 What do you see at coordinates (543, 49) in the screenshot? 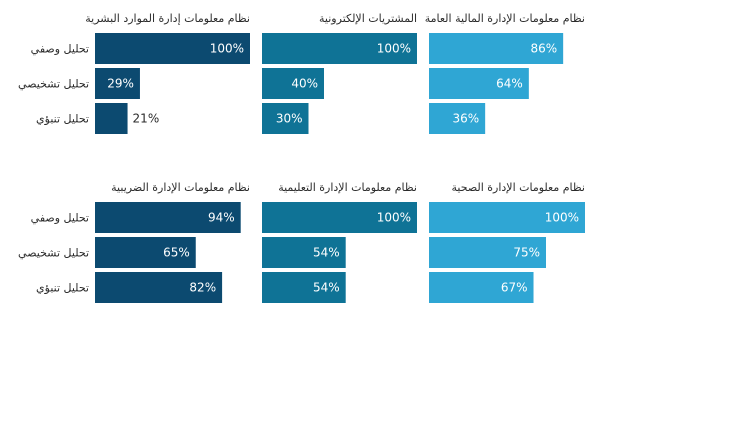
I see `data-label: 86%` at bounding box center [543, 49].